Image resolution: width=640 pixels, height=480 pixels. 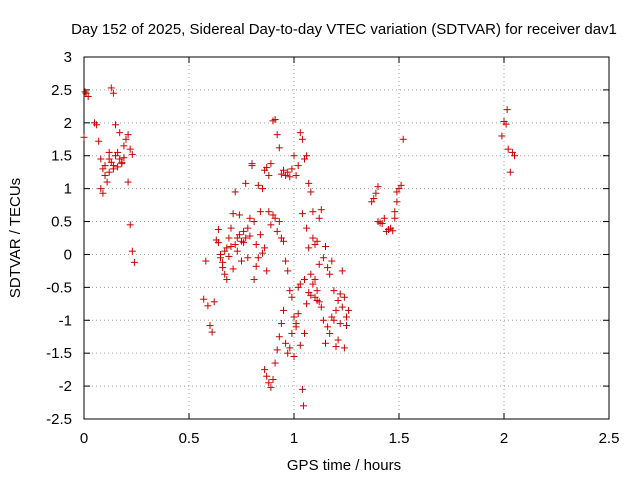 What do you see at coordinates (59, 238) in the screenshot?
I see `y-tick-labels: -2.5 -2 -1.5 -1 -0.5 0 0.5 1 1.5 2 2.5 3` at bounding box center [59, 238].